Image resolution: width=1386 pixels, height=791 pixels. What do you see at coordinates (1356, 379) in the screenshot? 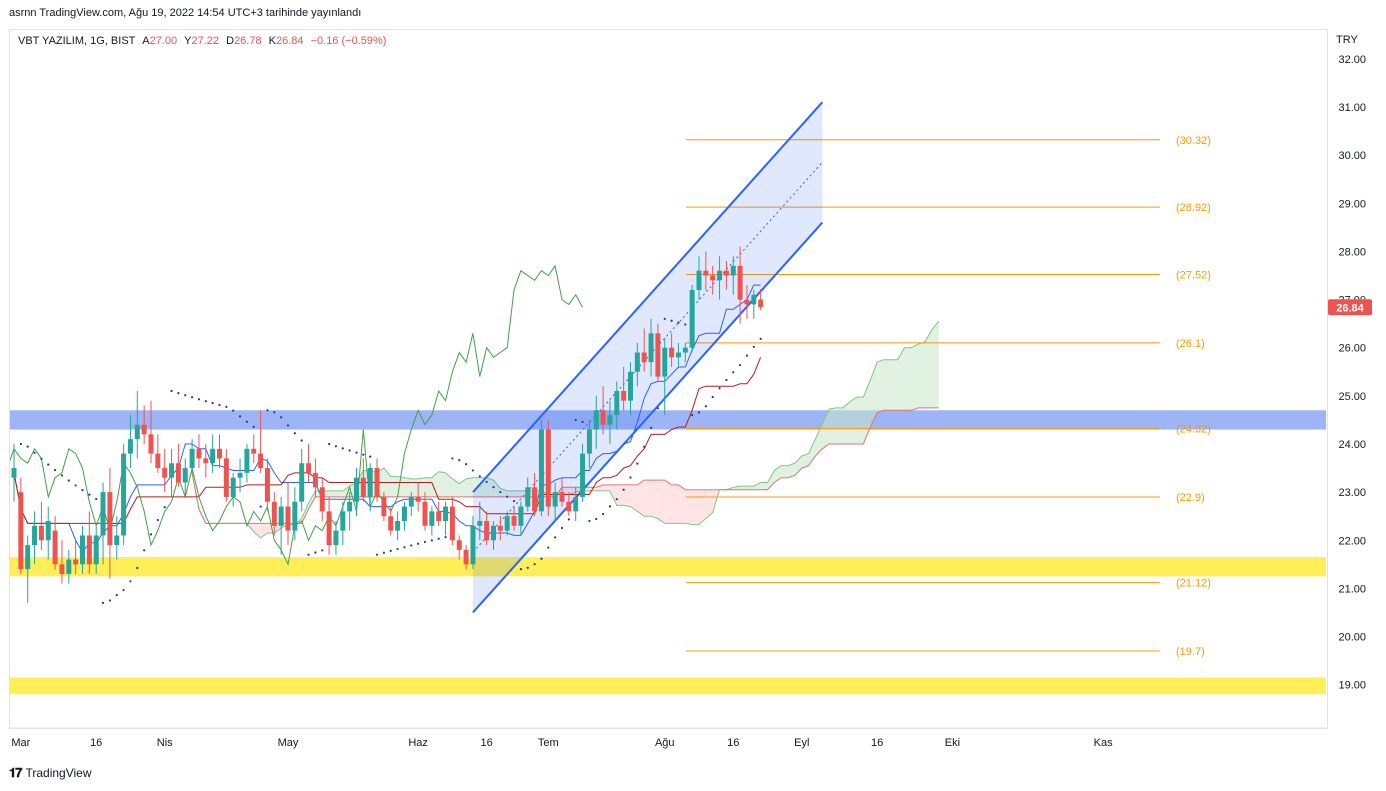
I see `price-axis` at bounding box center [1356, 379].